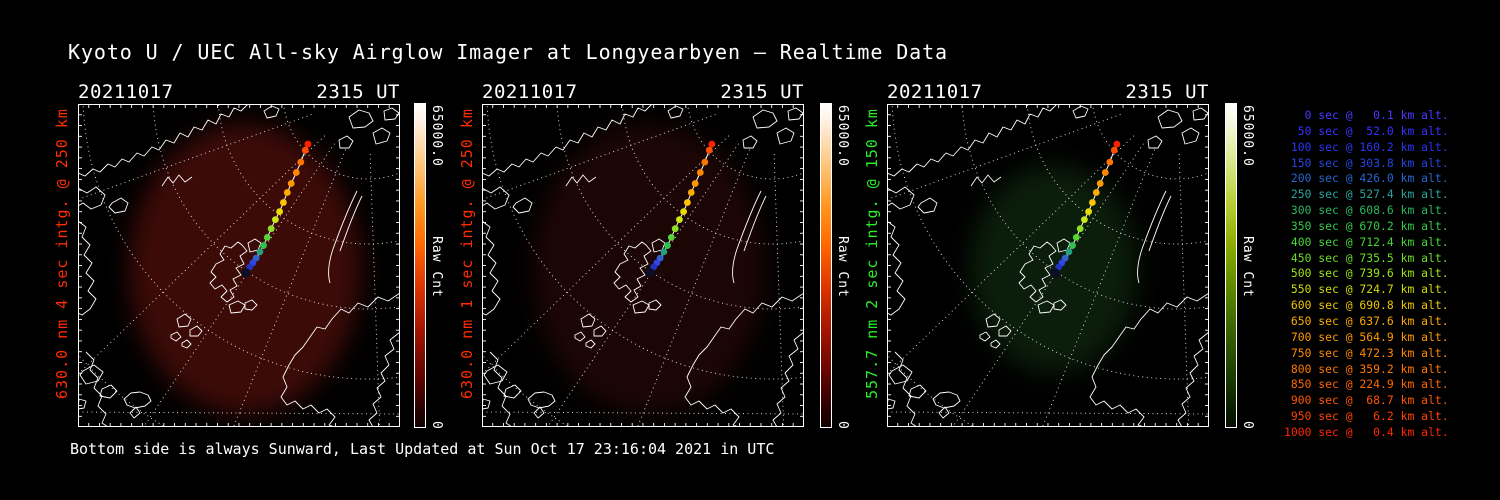 This screenshot has height=500, width=1500. I want to click on legend-row: 250 sec @ 527.4 km alt., so click(1366, 194).